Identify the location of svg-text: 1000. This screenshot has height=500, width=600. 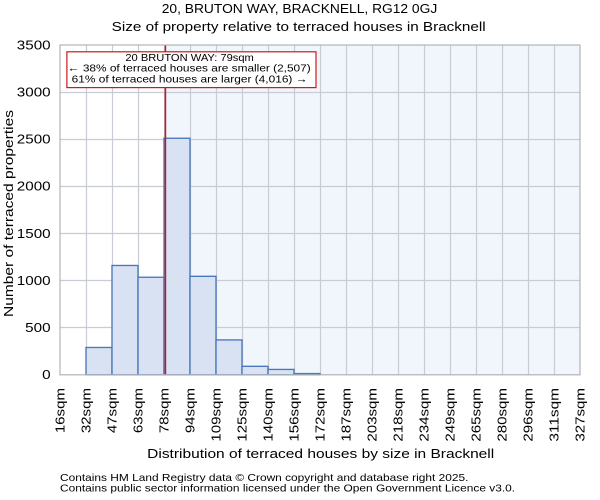
(34, 280).